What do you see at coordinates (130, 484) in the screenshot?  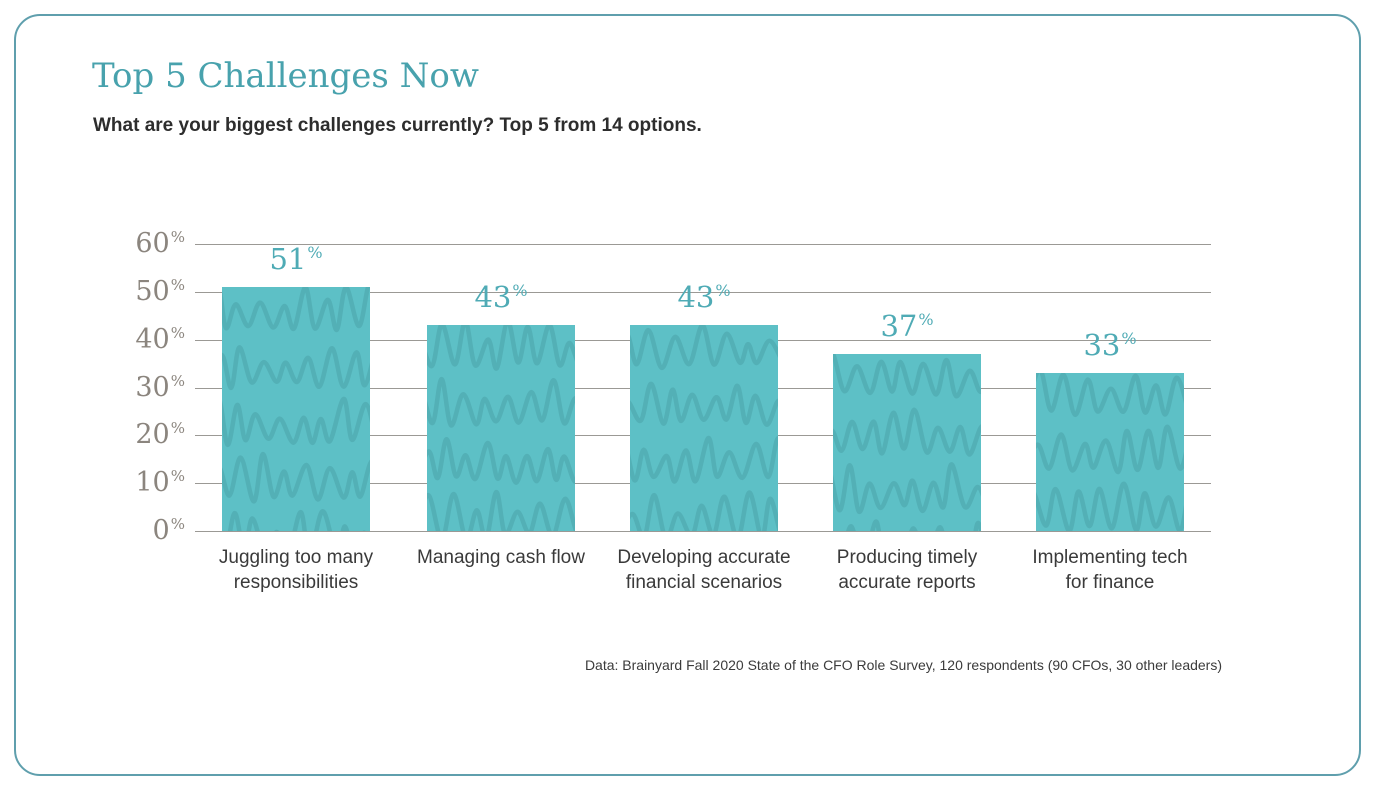 I see `y-axis-tick-label: 10%` at bounding box center [130, 484].